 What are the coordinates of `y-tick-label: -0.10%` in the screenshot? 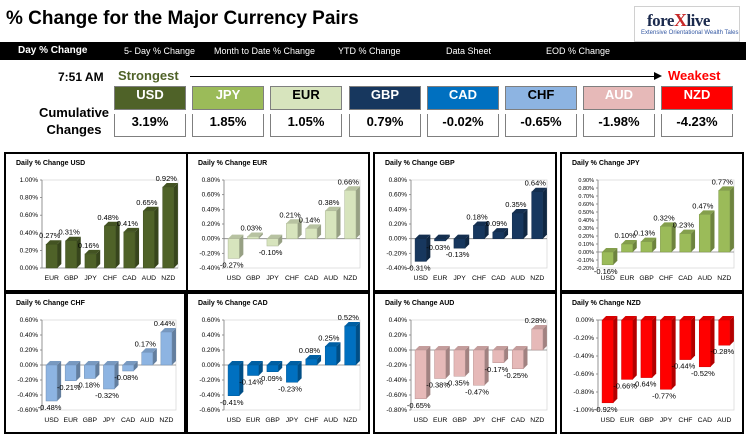 It's located at (586, 261).